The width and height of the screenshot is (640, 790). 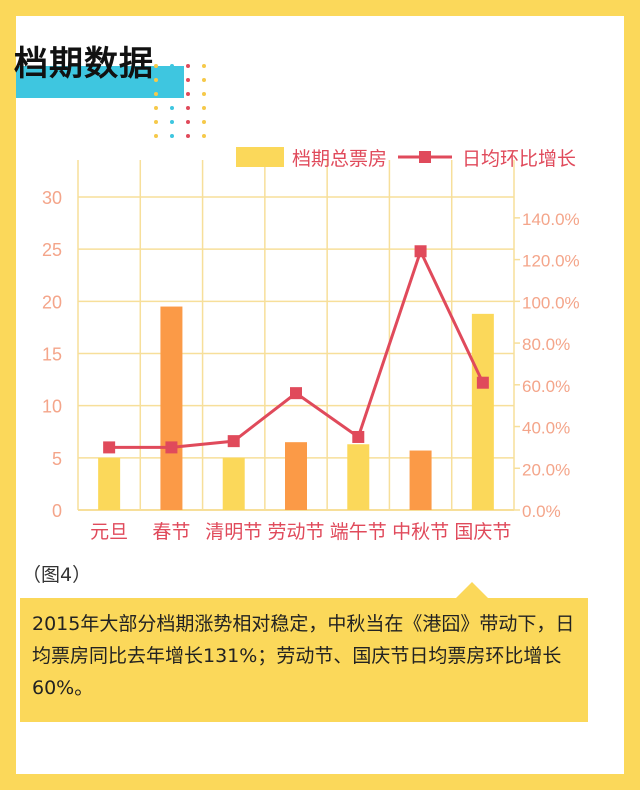 I want to click on x-tick-label: 端午节, so click(x=358, y=532).